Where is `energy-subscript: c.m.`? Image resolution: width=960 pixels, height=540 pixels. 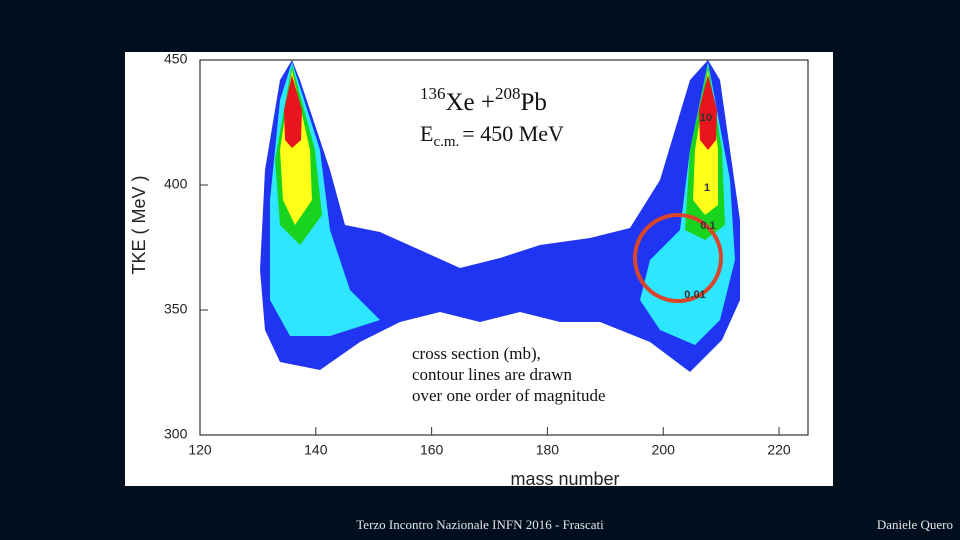 energy-subscript: c.m. is located at coordinates (446, 142).